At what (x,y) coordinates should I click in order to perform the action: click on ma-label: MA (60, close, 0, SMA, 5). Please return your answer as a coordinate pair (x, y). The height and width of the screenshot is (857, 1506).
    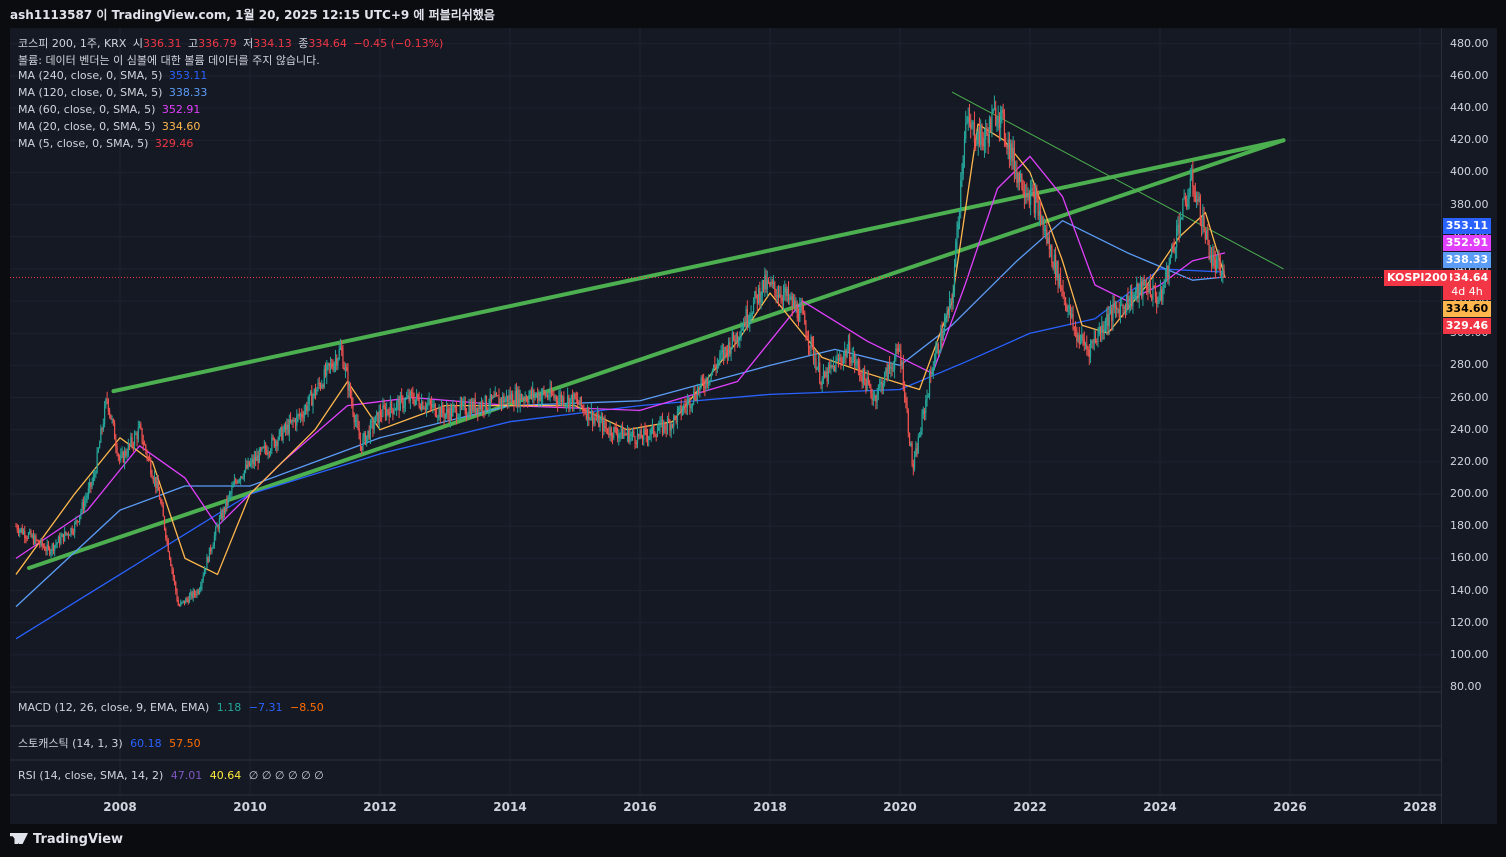
    Looking at the image, I should click on (87, 109).